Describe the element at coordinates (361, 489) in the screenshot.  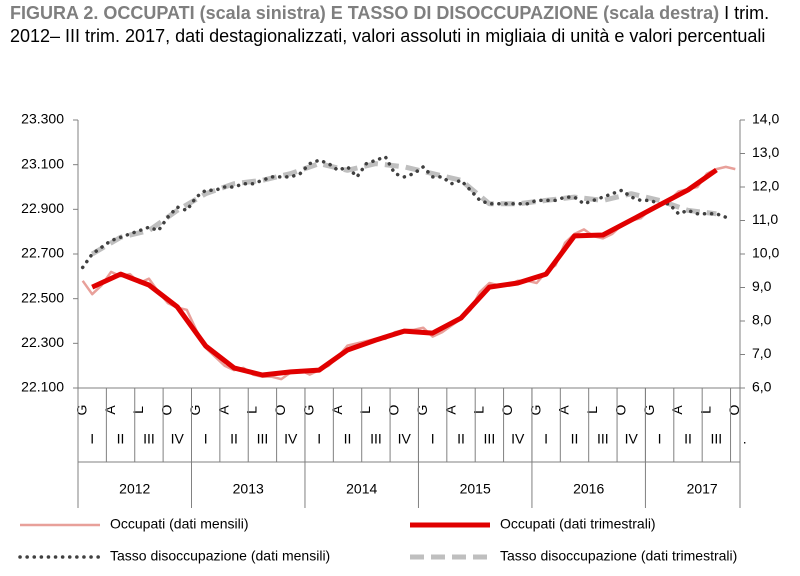
I see `year-label: 2014` at that location.